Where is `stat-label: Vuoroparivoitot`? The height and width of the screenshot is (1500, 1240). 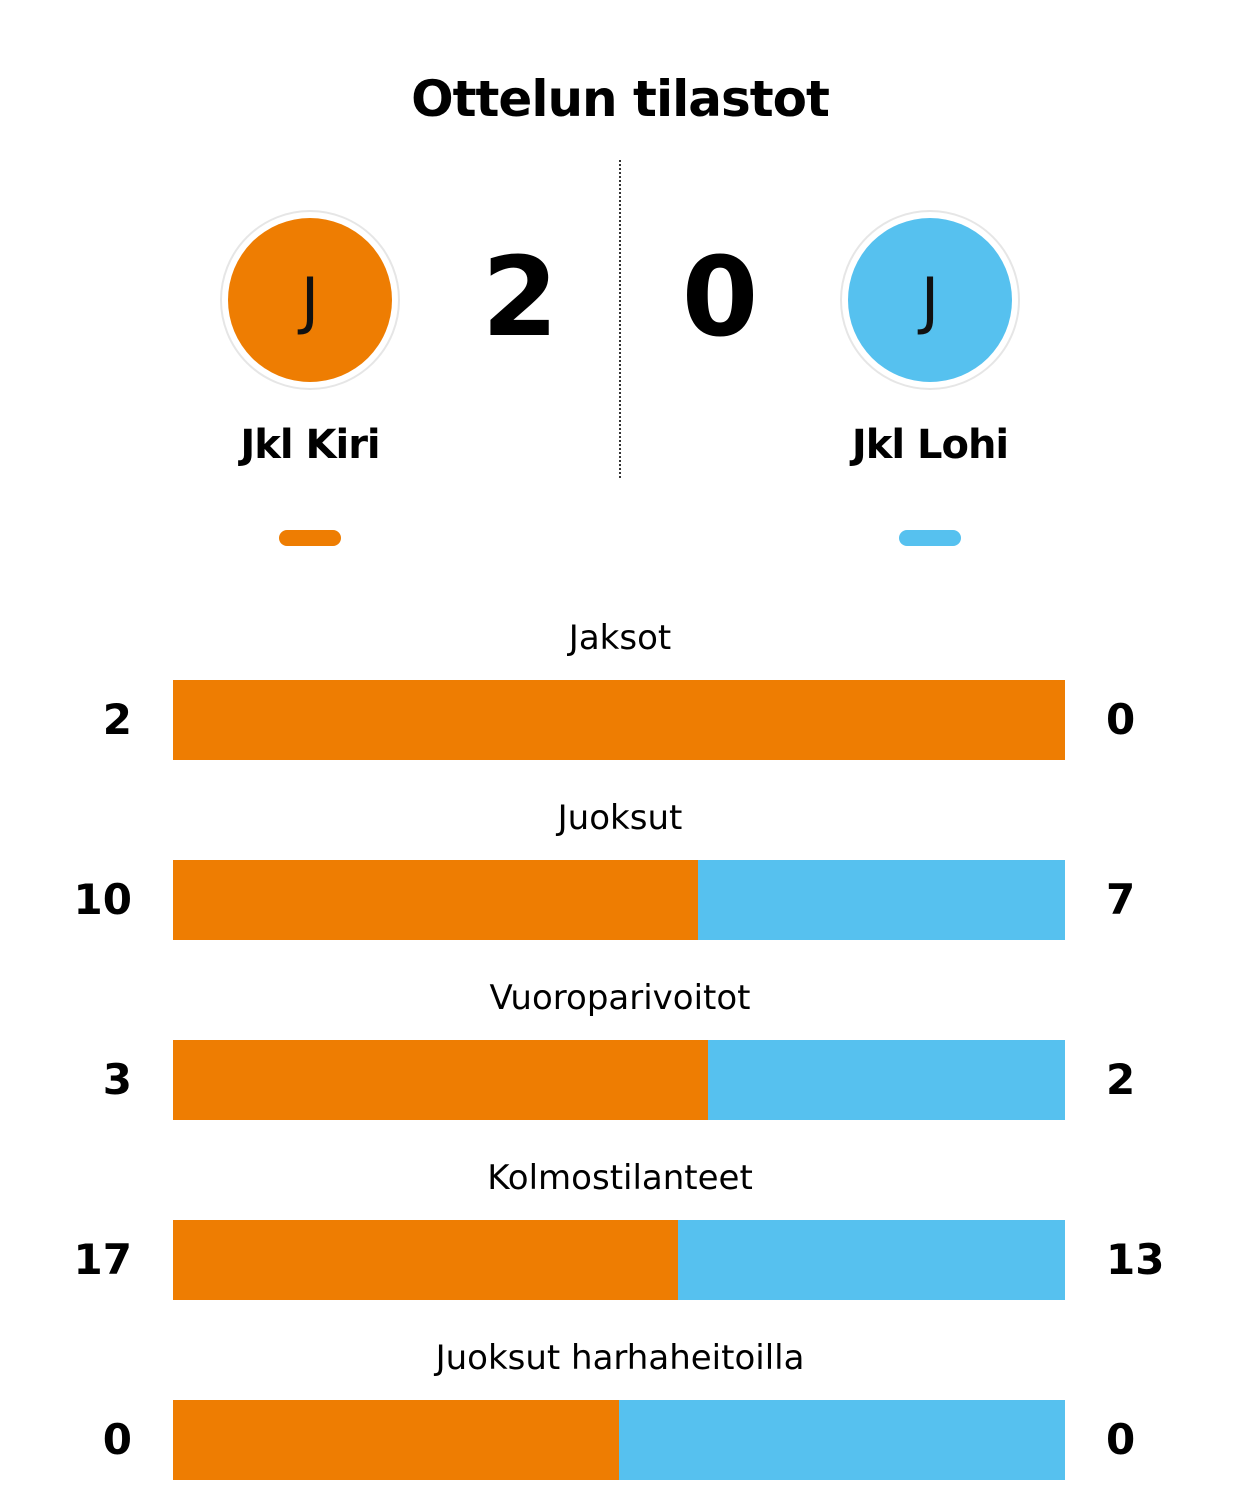 stat-label: Vuoroparivoitot is located at coordinates (620, 998).